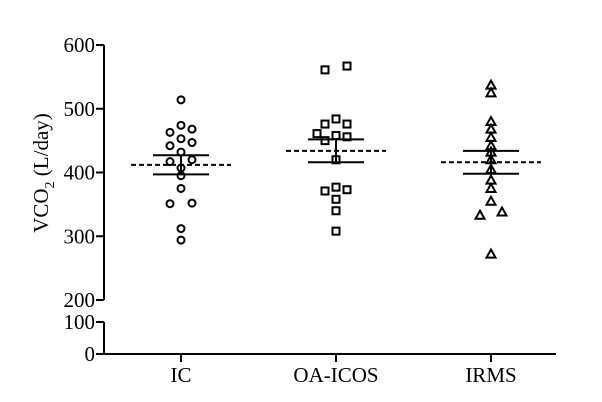 The image size is (602, 402). Describe the element at coordinates (80, 173) in the screenshot. I see `y-tick-400: 400` at that location.